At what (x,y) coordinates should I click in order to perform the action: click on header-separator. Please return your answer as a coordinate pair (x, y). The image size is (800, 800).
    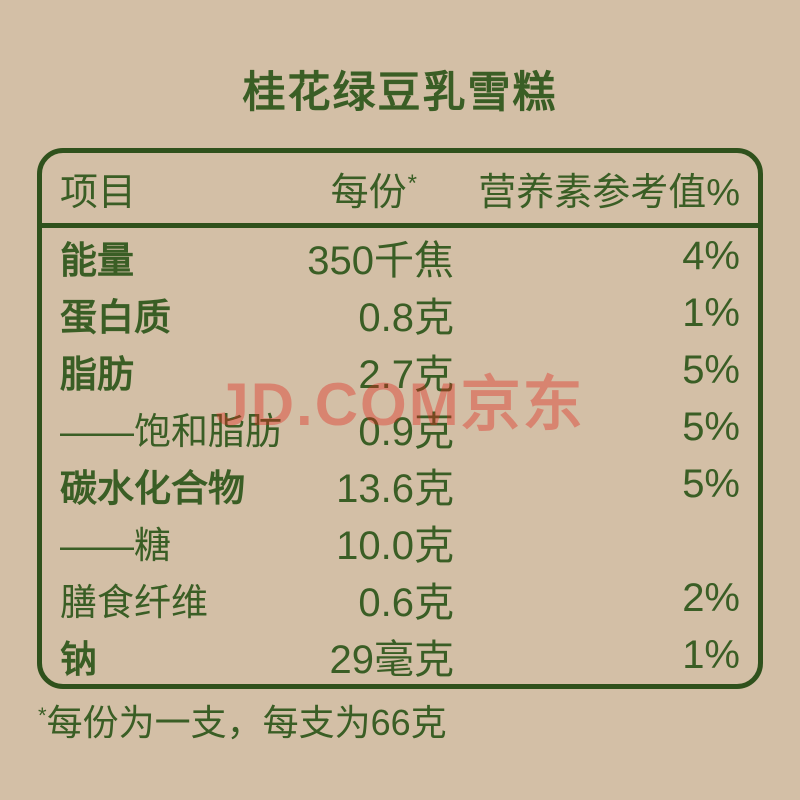
    Looking at the image, I should click on (400, 225).